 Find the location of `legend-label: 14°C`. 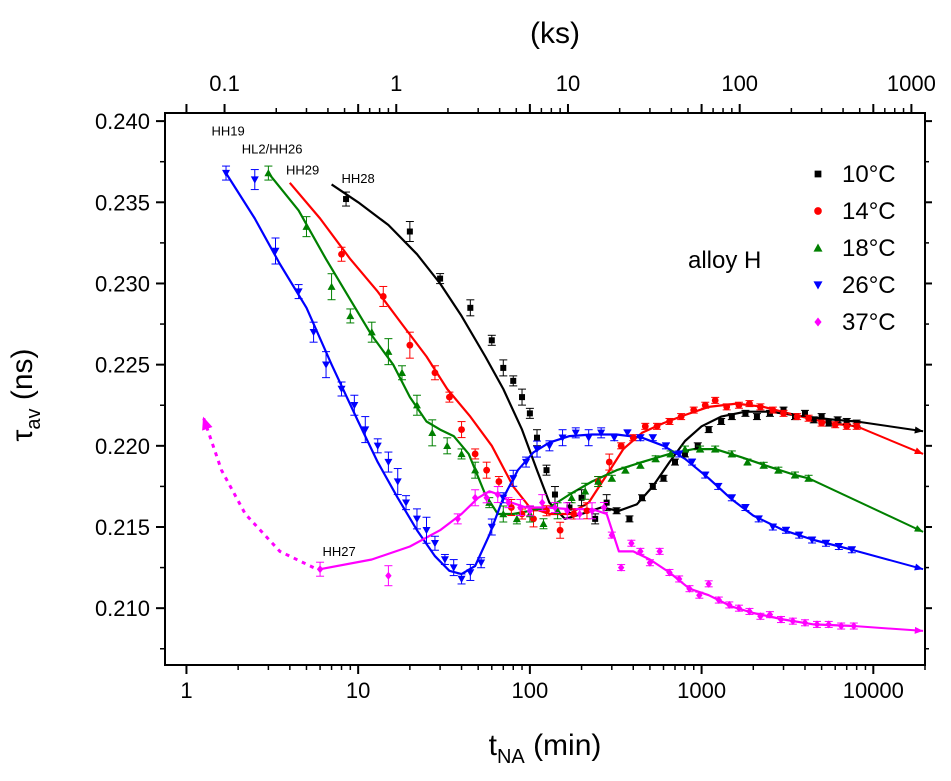

legend-label: 14°C is located at coordinates (869, 211).